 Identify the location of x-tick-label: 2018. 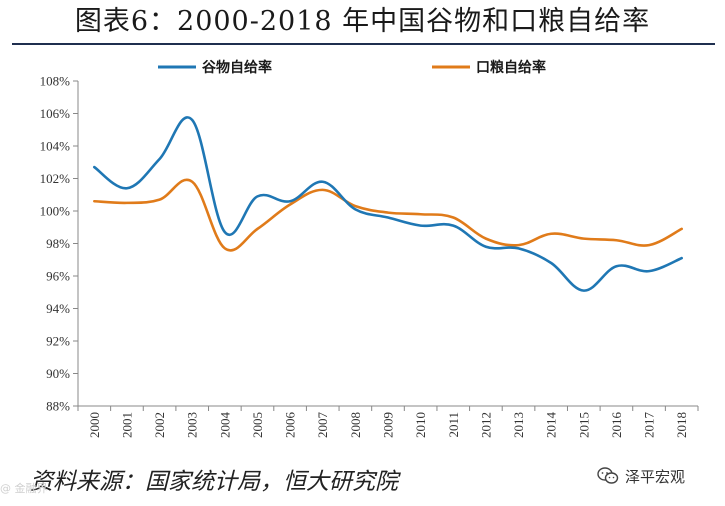
(681, 425).